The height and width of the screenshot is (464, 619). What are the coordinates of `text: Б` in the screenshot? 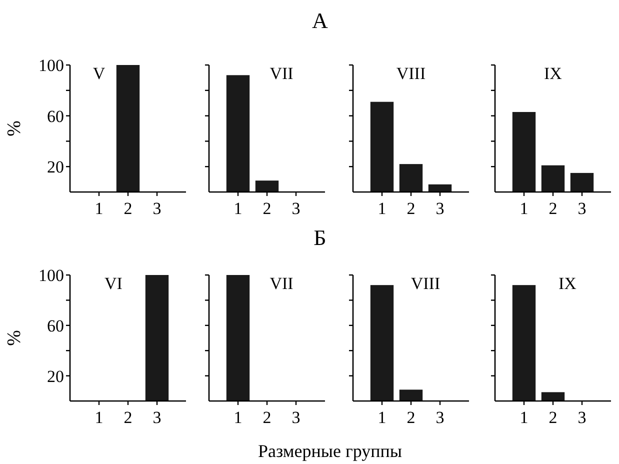 It's located at (320, 237).